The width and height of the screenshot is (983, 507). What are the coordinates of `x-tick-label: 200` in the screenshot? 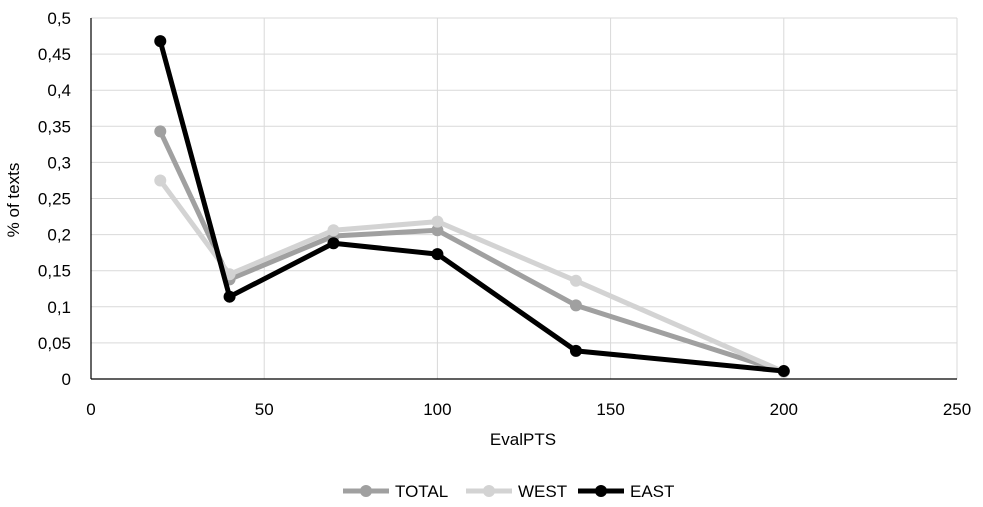 It's located at (784, 409).